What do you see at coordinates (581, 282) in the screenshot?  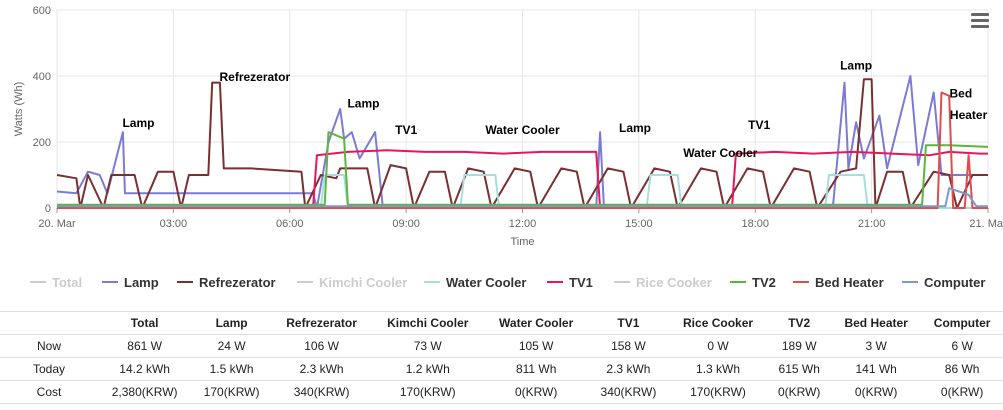 I see `legend-label: TV1` at bounding box center [581, 282].